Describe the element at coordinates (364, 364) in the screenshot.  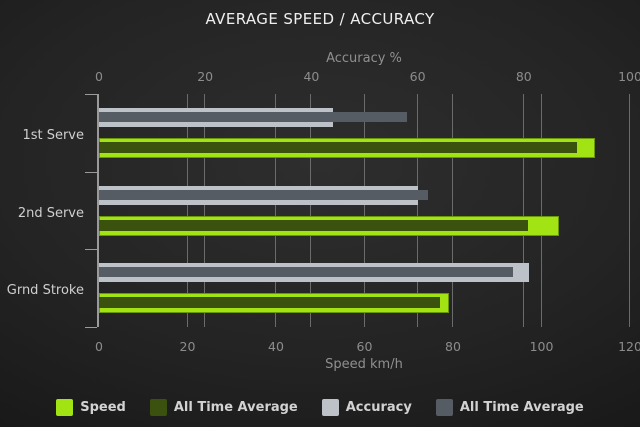
I see `bottom-axis-title: Speed km/h` at that location.